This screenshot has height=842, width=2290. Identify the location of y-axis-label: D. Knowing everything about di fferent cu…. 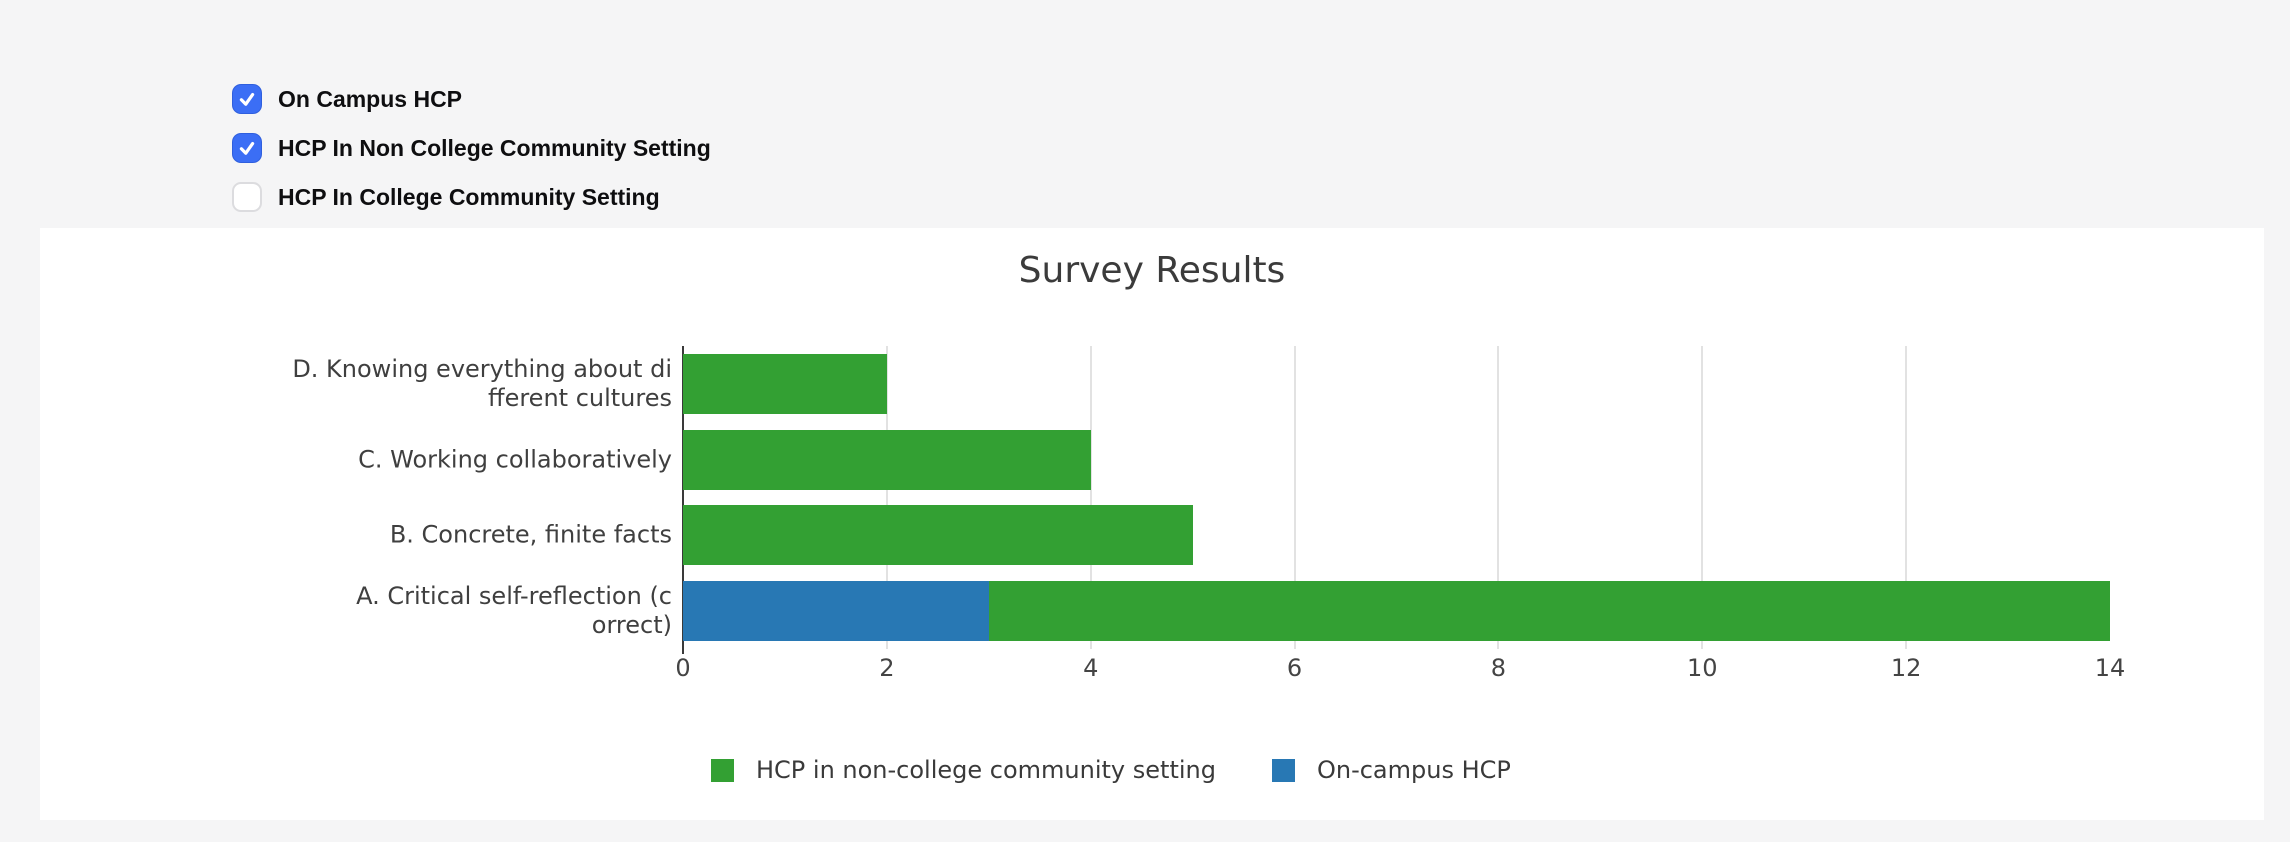
(482, 383).